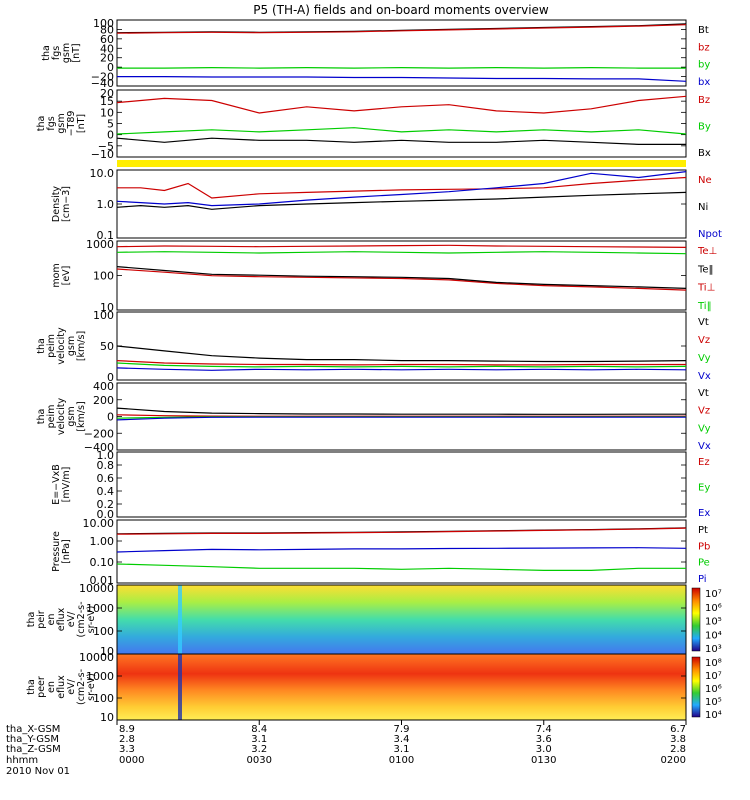  I want to click on ylabel-line: E=−VxB, so click(56, 484).